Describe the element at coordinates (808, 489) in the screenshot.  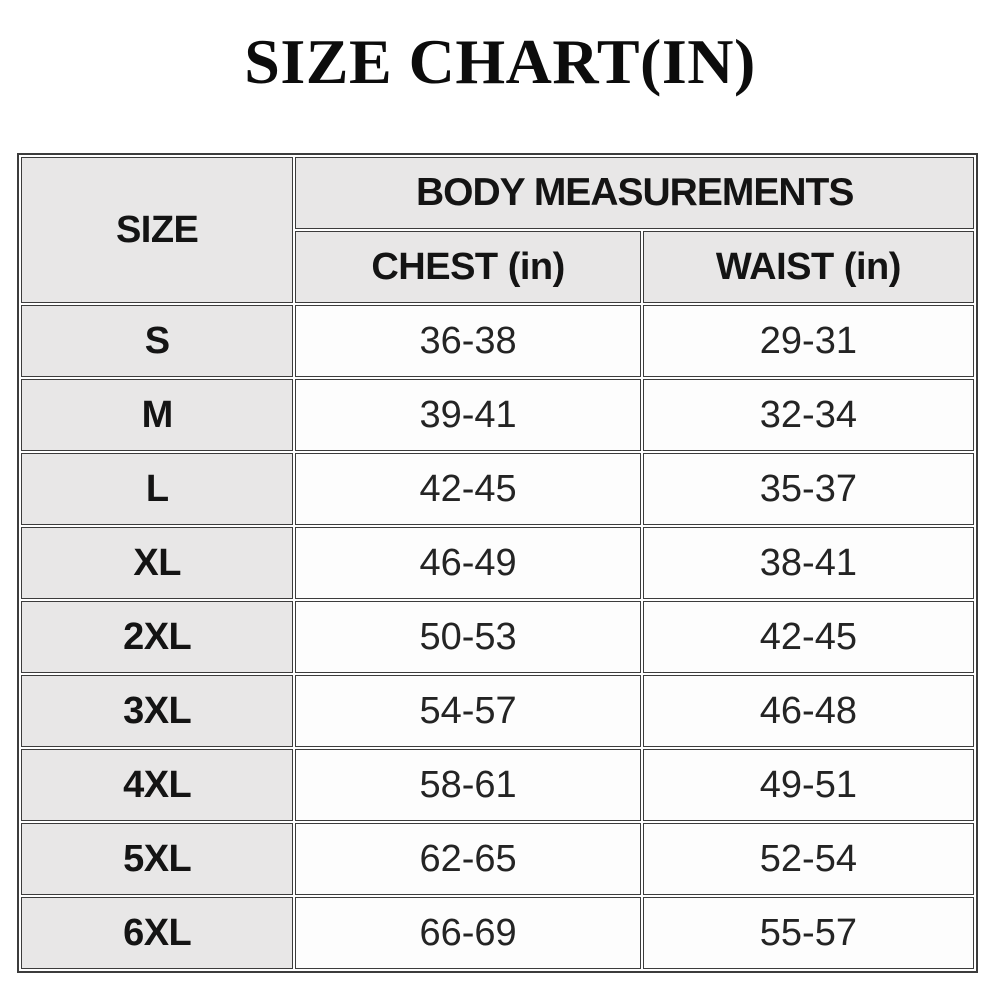
I see `waist-cell: 35-37` at that location.